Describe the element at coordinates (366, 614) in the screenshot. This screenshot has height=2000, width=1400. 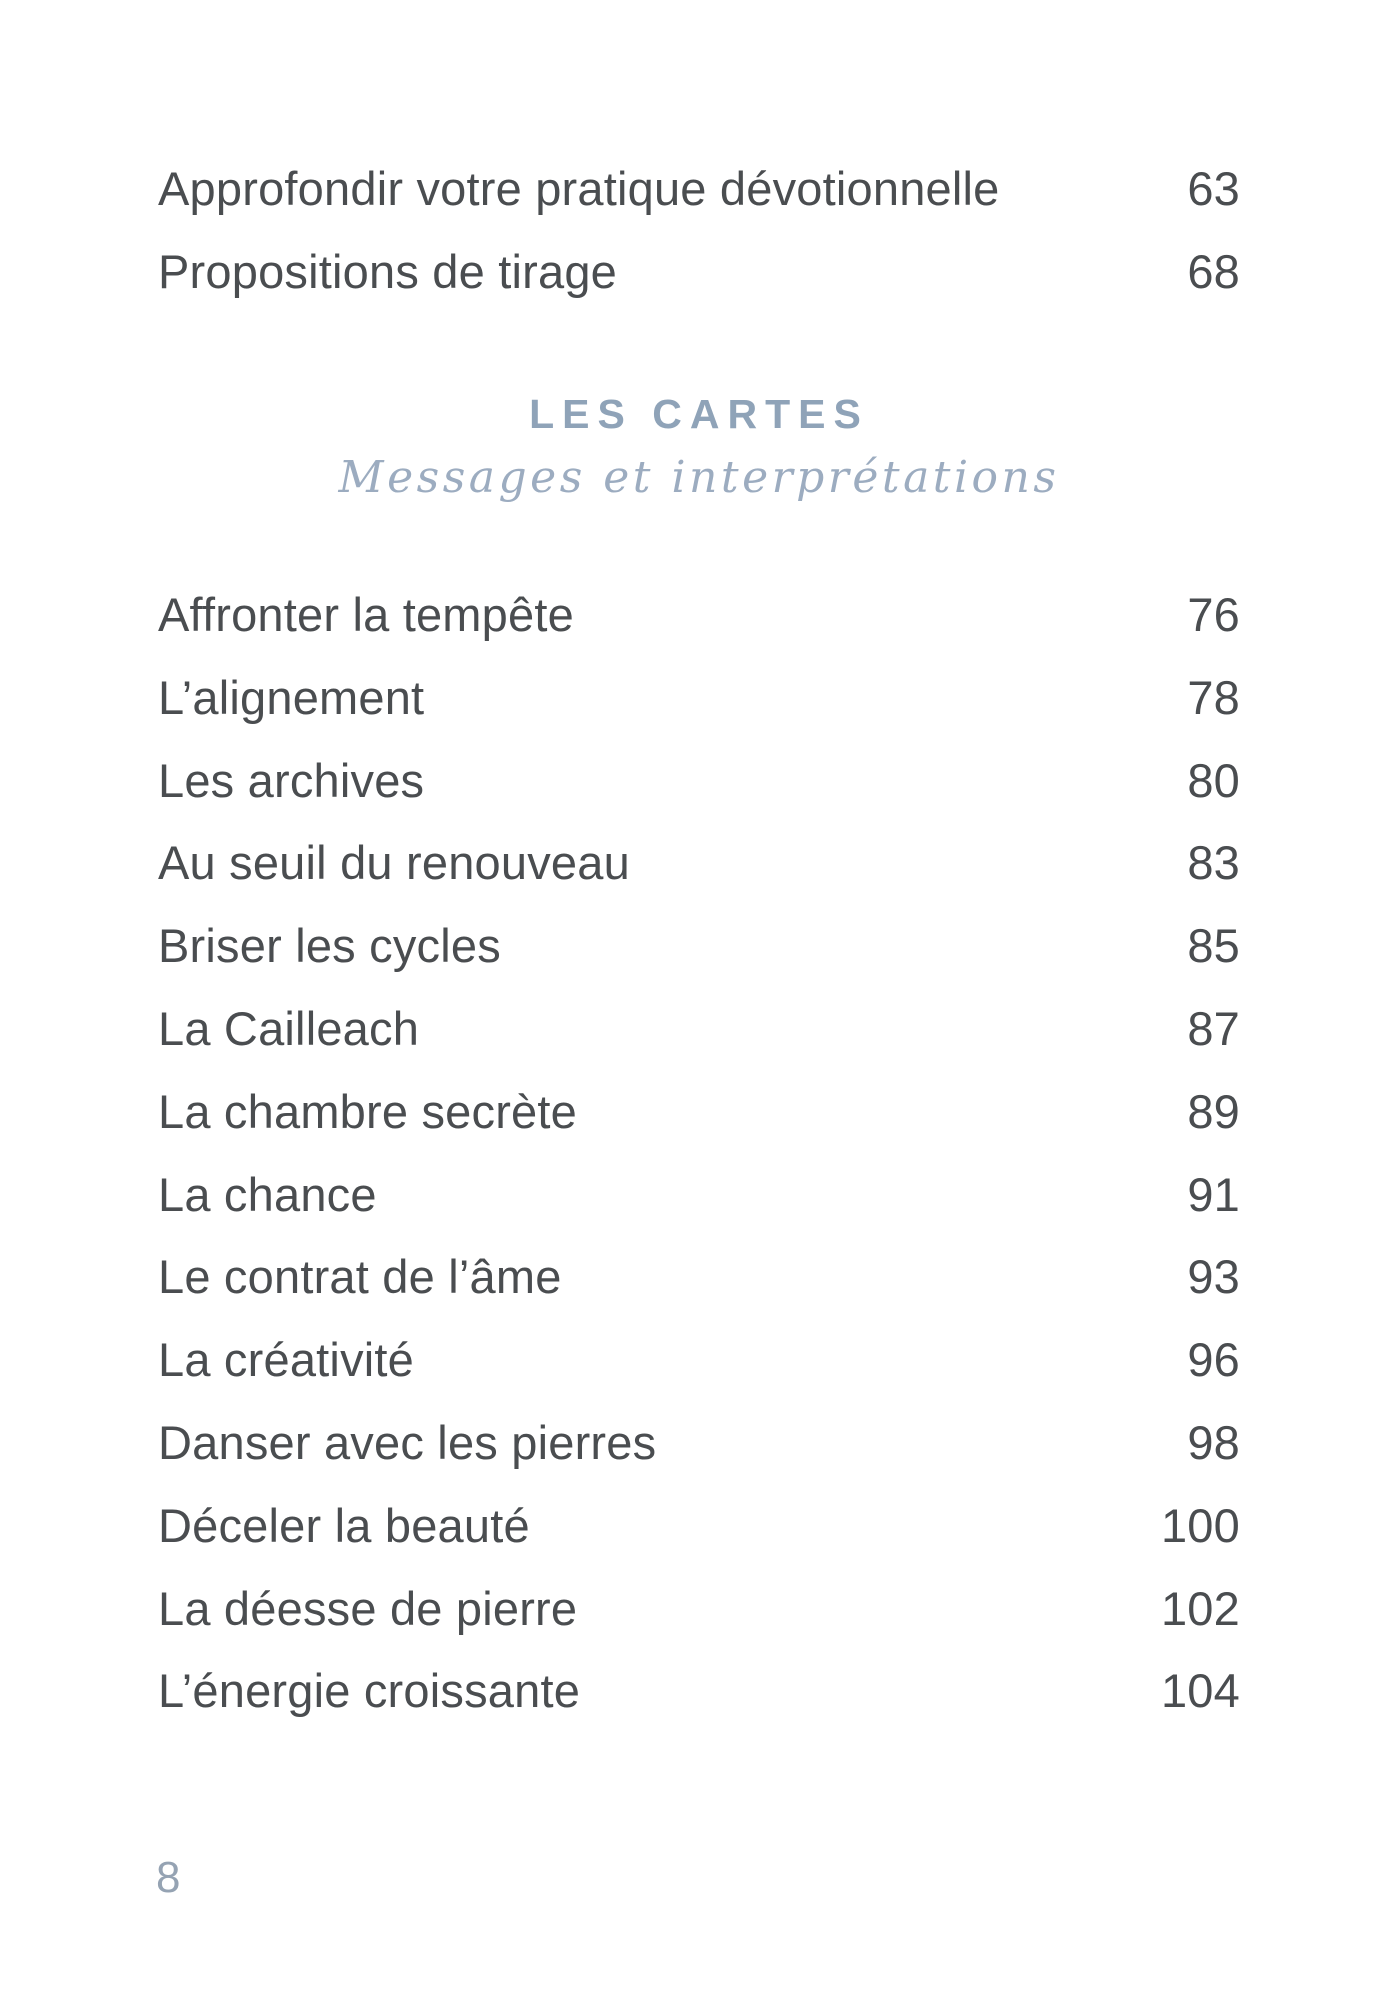
I see `toc-entry-title: Affronter la tempête` at that location.